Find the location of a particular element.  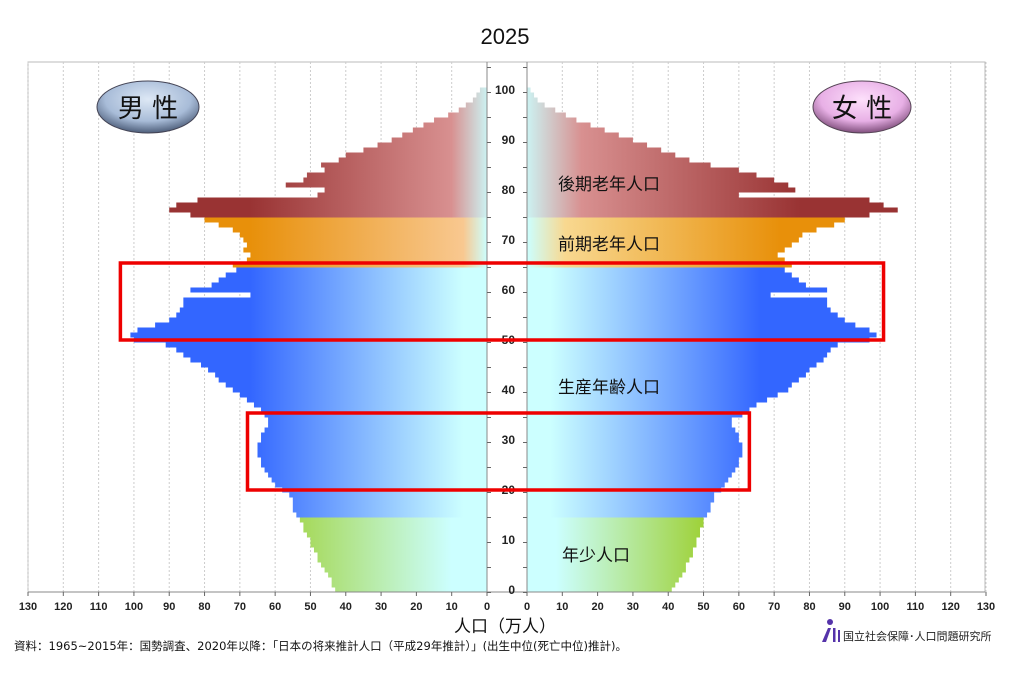

section-label-early-elderly: 前期老年人口 is located at coordinates (609, 245).